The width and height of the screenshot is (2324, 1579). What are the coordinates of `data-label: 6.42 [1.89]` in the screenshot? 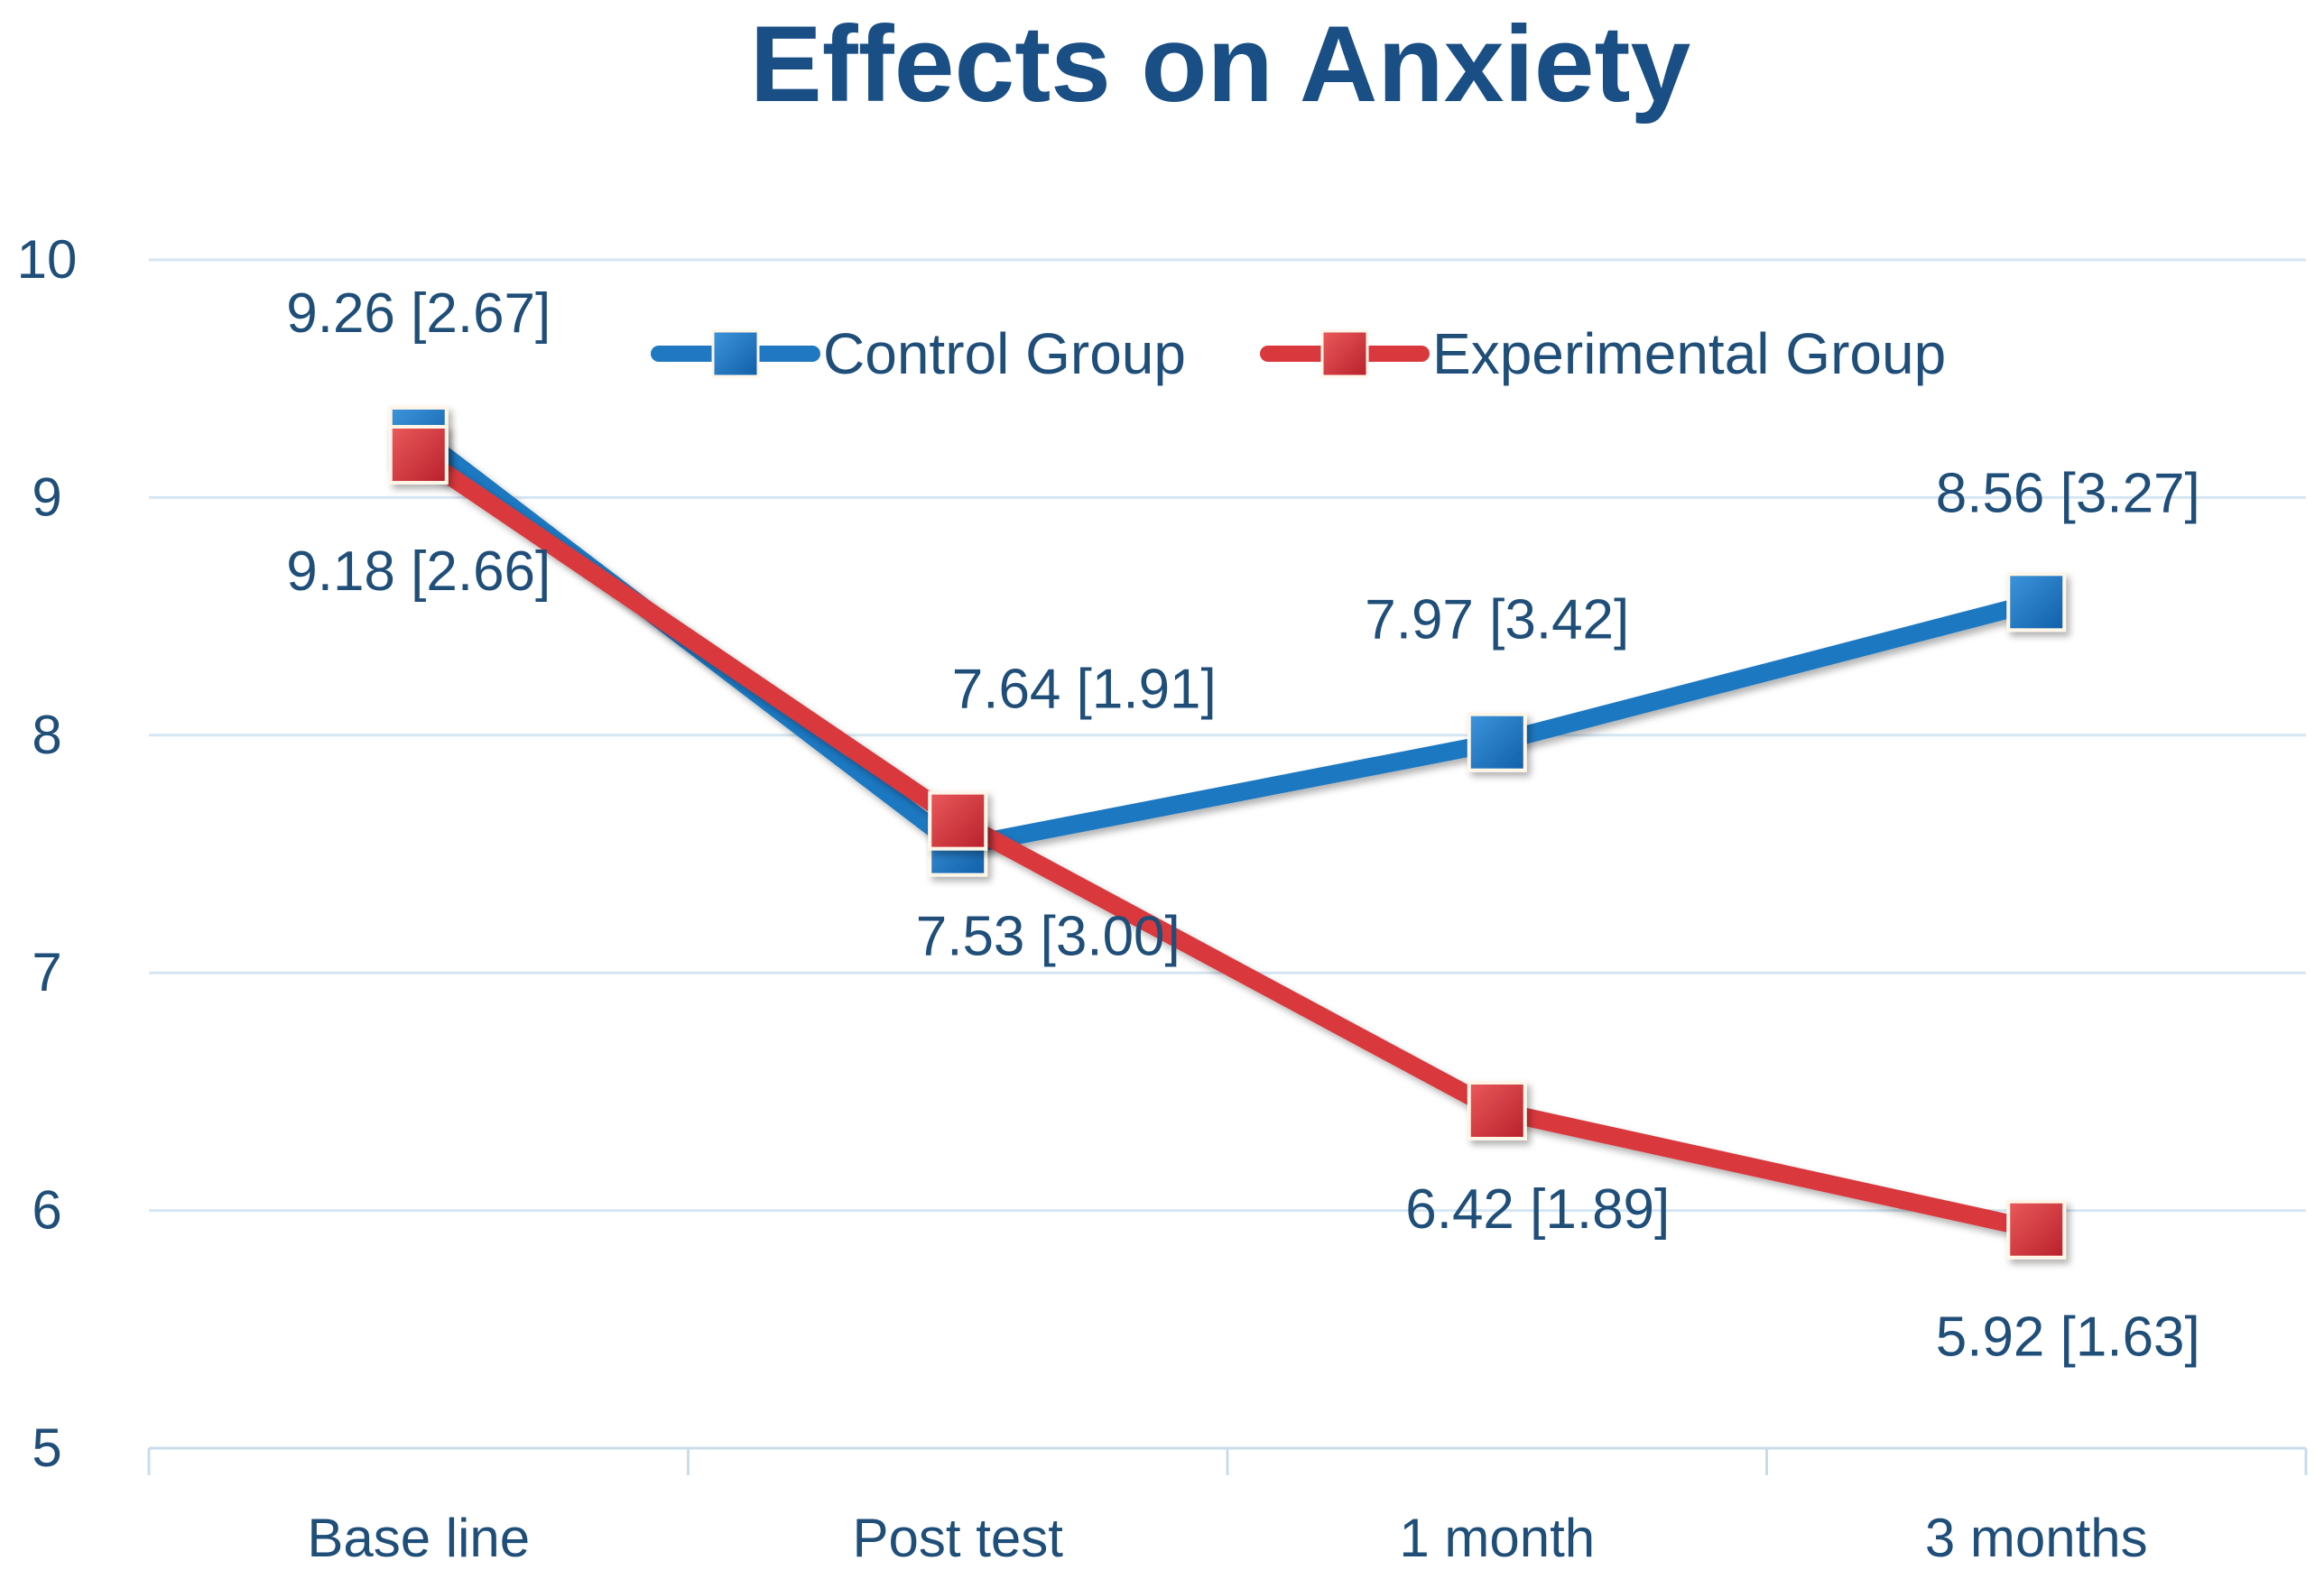 It's located at (1538, 1209).